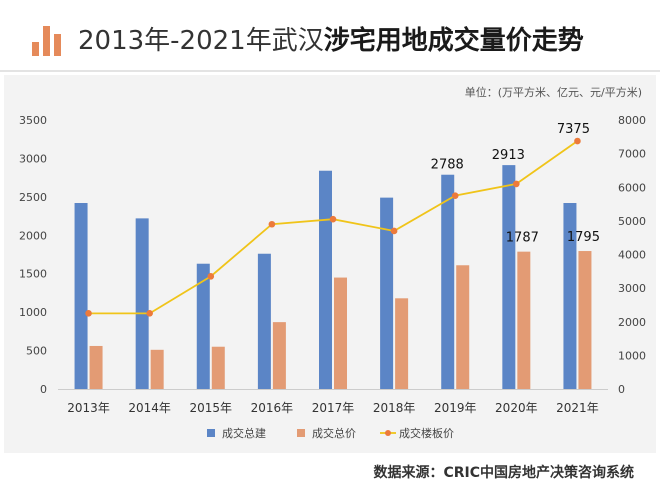  I want to click on x-tick-label: 2015年, so click(211, 408).